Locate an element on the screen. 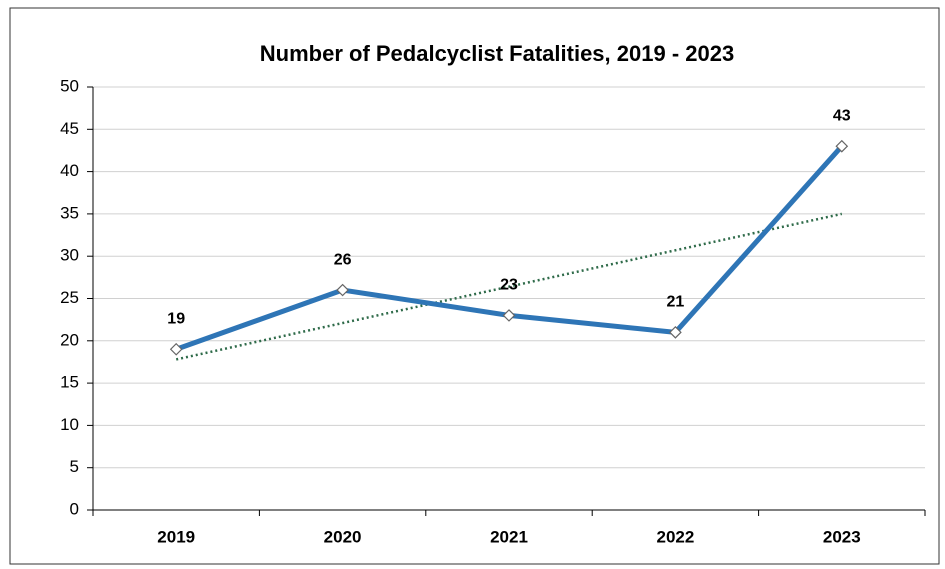 The image size is (945, 569). data-label: 19 is located at coordinates (176, 318).